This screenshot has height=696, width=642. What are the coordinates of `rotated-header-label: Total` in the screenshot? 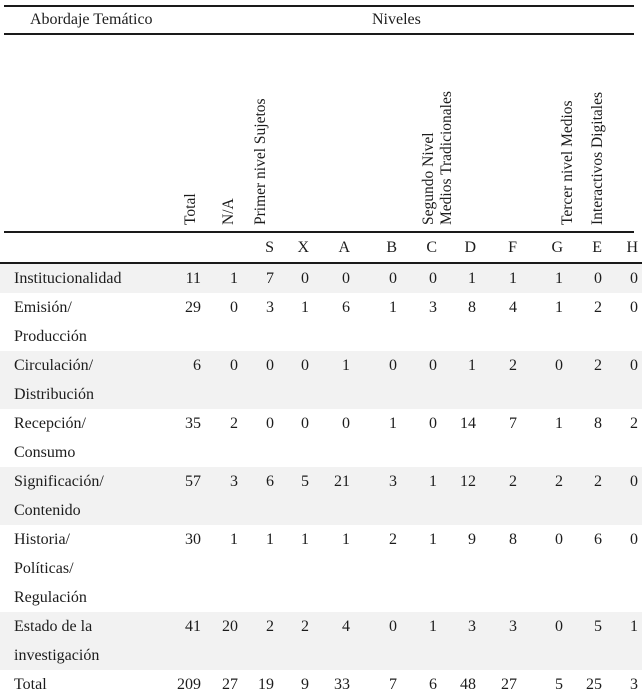 It's located at (190, 209).